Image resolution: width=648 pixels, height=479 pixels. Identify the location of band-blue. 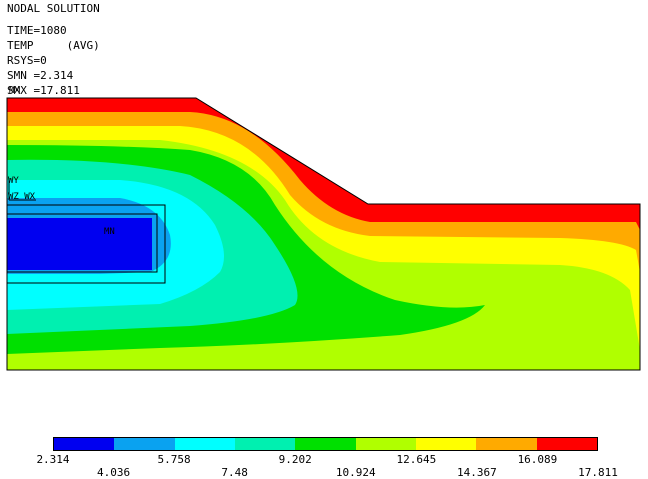
(79, 244).